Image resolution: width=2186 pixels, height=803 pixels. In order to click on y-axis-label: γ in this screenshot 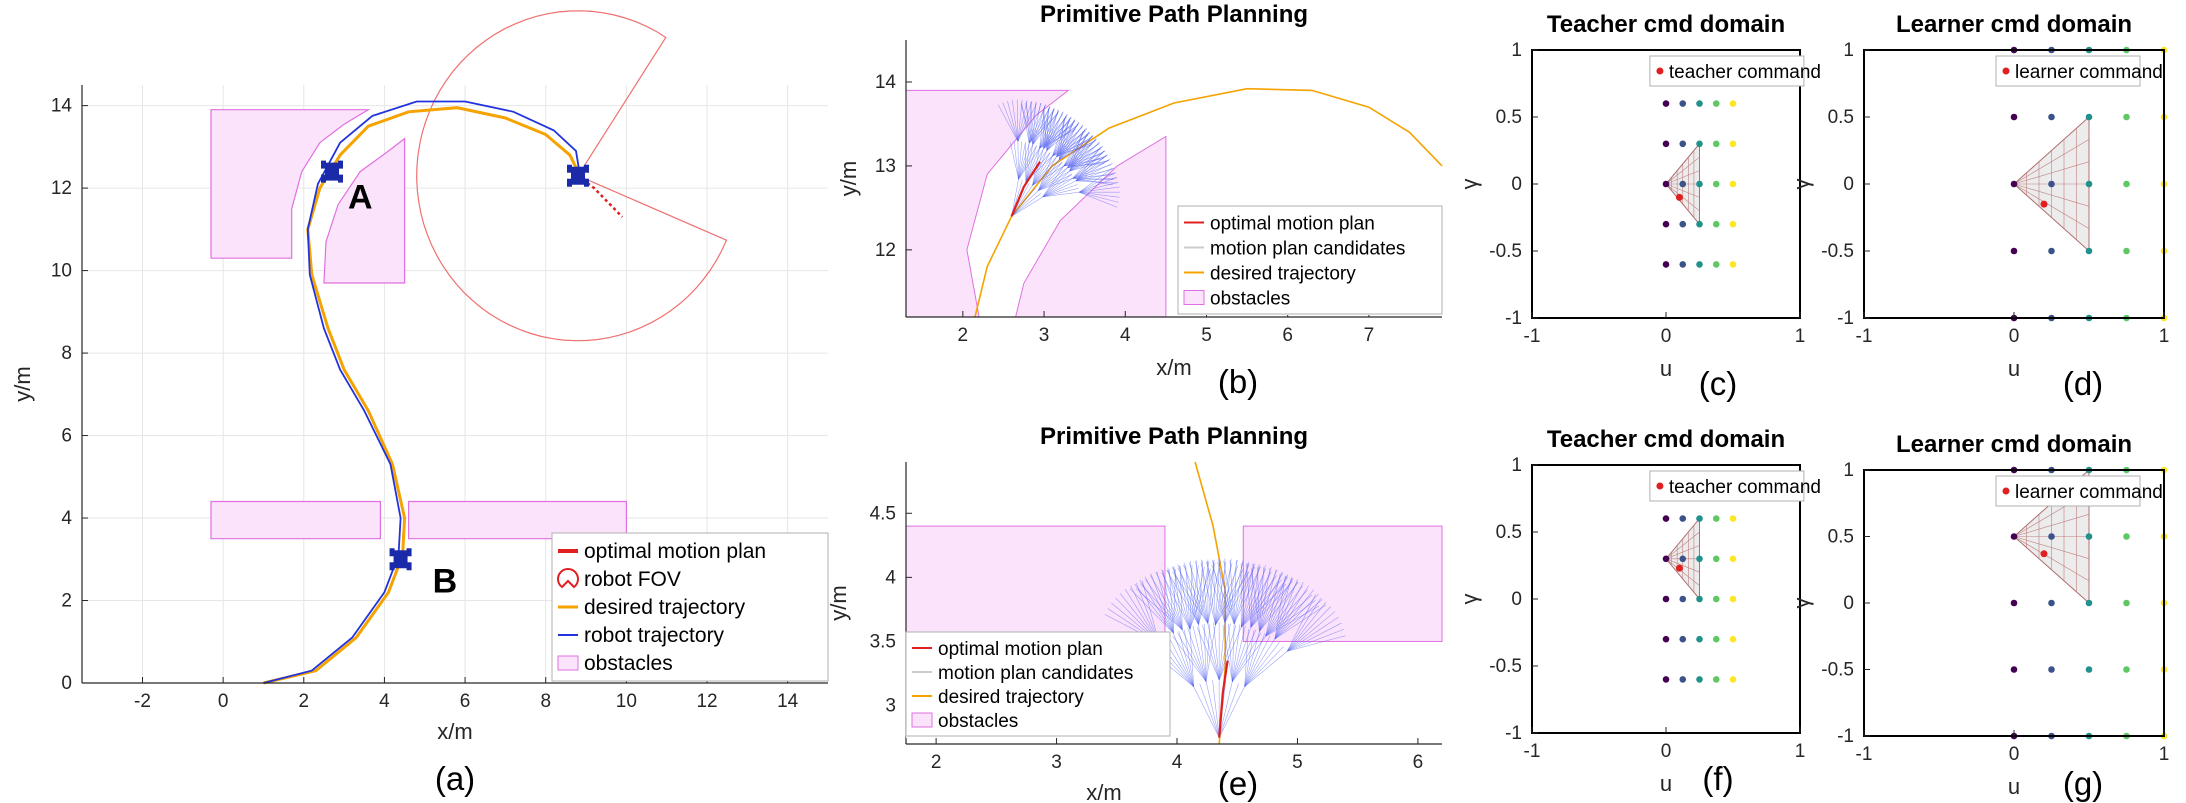, I will do `click(1801, 184)`.